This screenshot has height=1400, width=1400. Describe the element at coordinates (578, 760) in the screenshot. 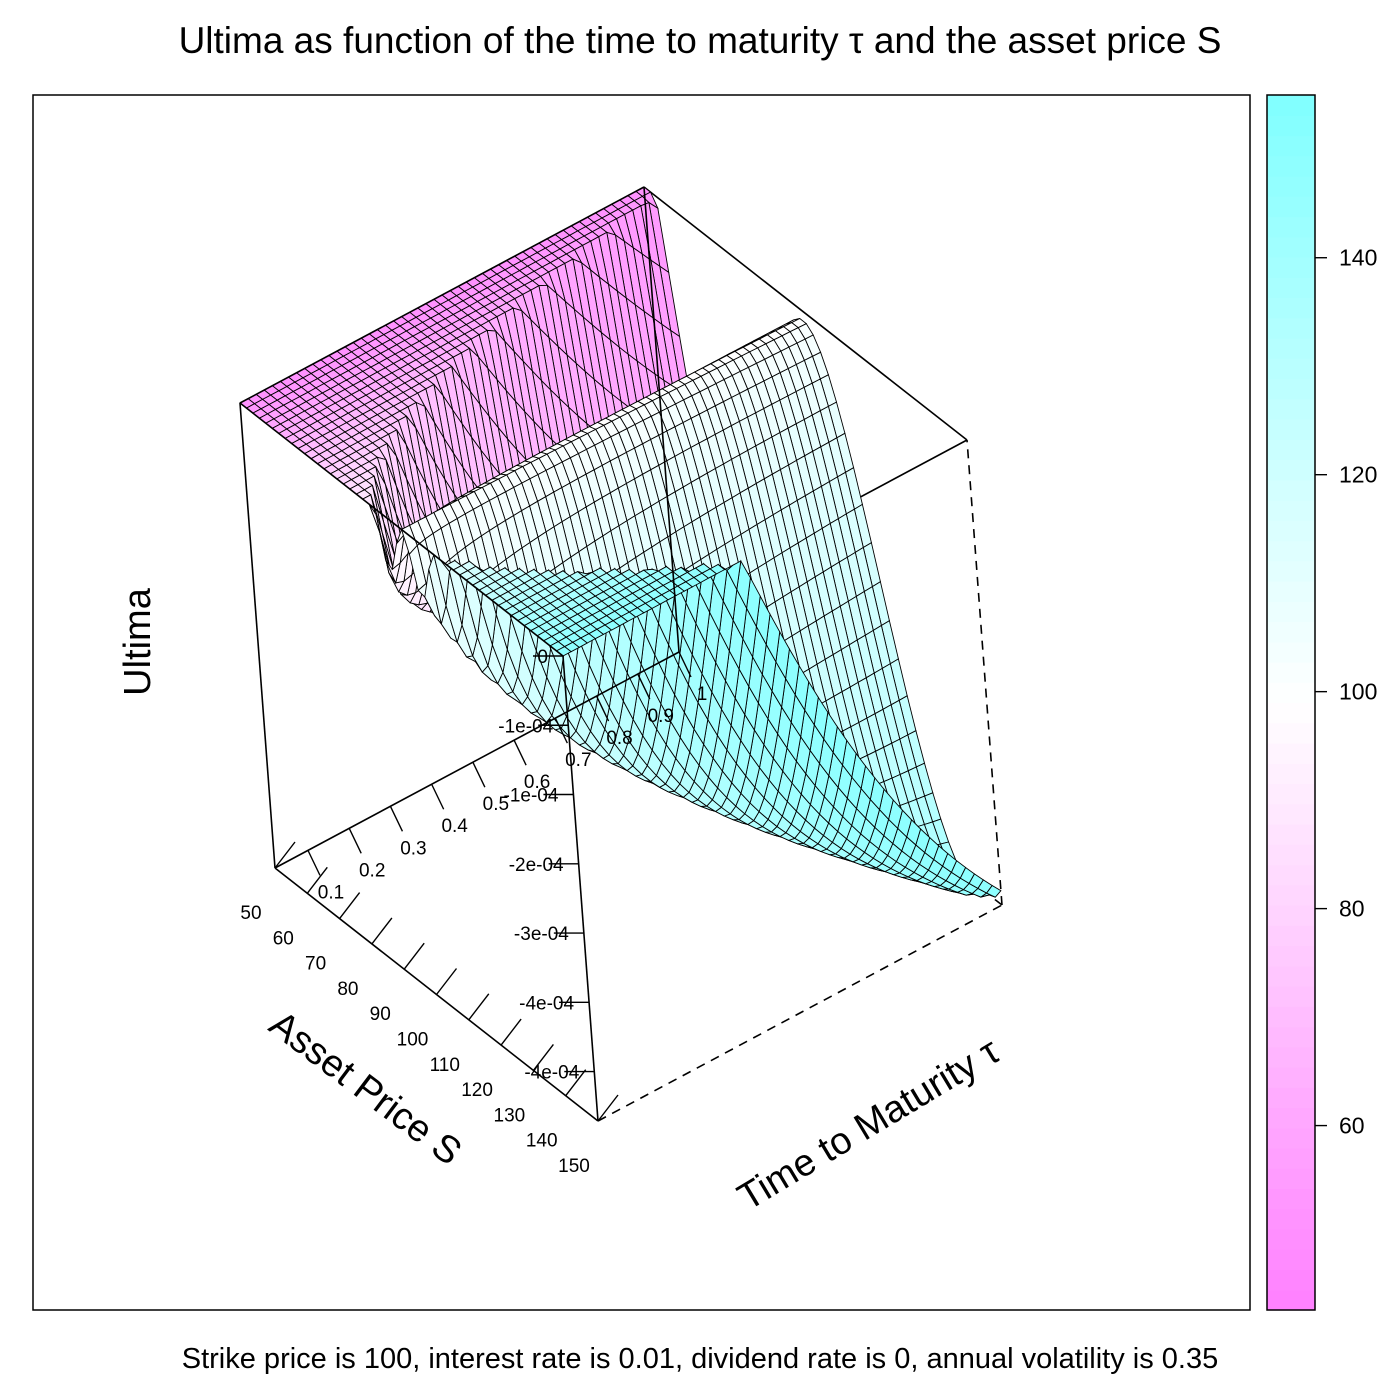

I see `y-tick-label: 0.7` at that location.